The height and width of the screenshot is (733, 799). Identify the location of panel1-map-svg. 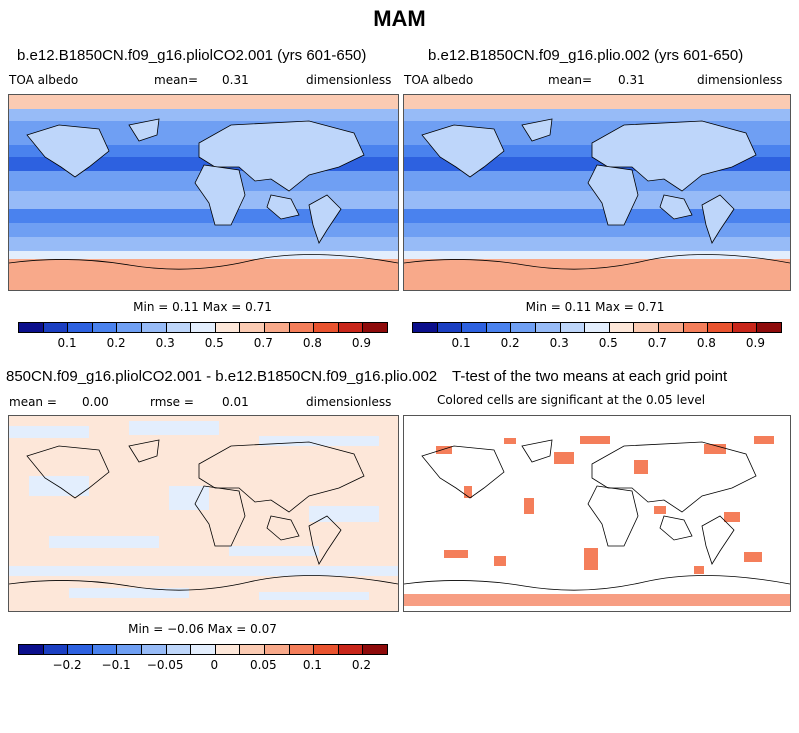
(203, 192).